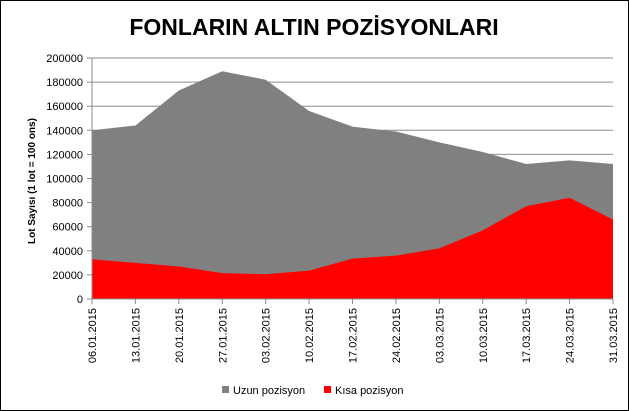 This screenshot has height=411, width=629. I want to click on x-tick-label: 17.03.2015, so click(527, 335).